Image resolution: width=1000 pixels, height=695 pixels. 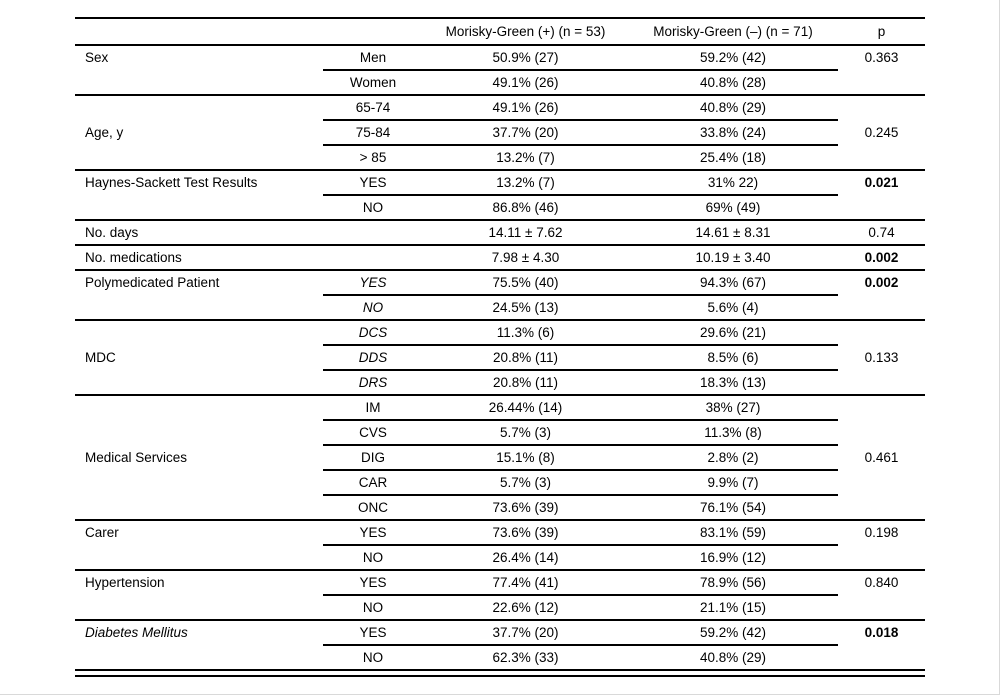 I want to click on table-row: DRS 20.8% (11) 18.3% (13), so click(x=500, y=383).